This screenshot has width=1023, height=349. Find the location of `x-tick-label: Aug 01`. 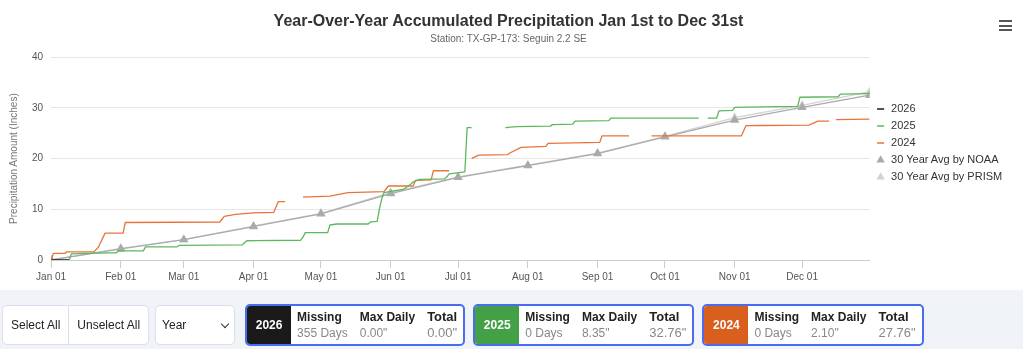

x-tick-label: Aug 01 is located at coordinates (528, 276).